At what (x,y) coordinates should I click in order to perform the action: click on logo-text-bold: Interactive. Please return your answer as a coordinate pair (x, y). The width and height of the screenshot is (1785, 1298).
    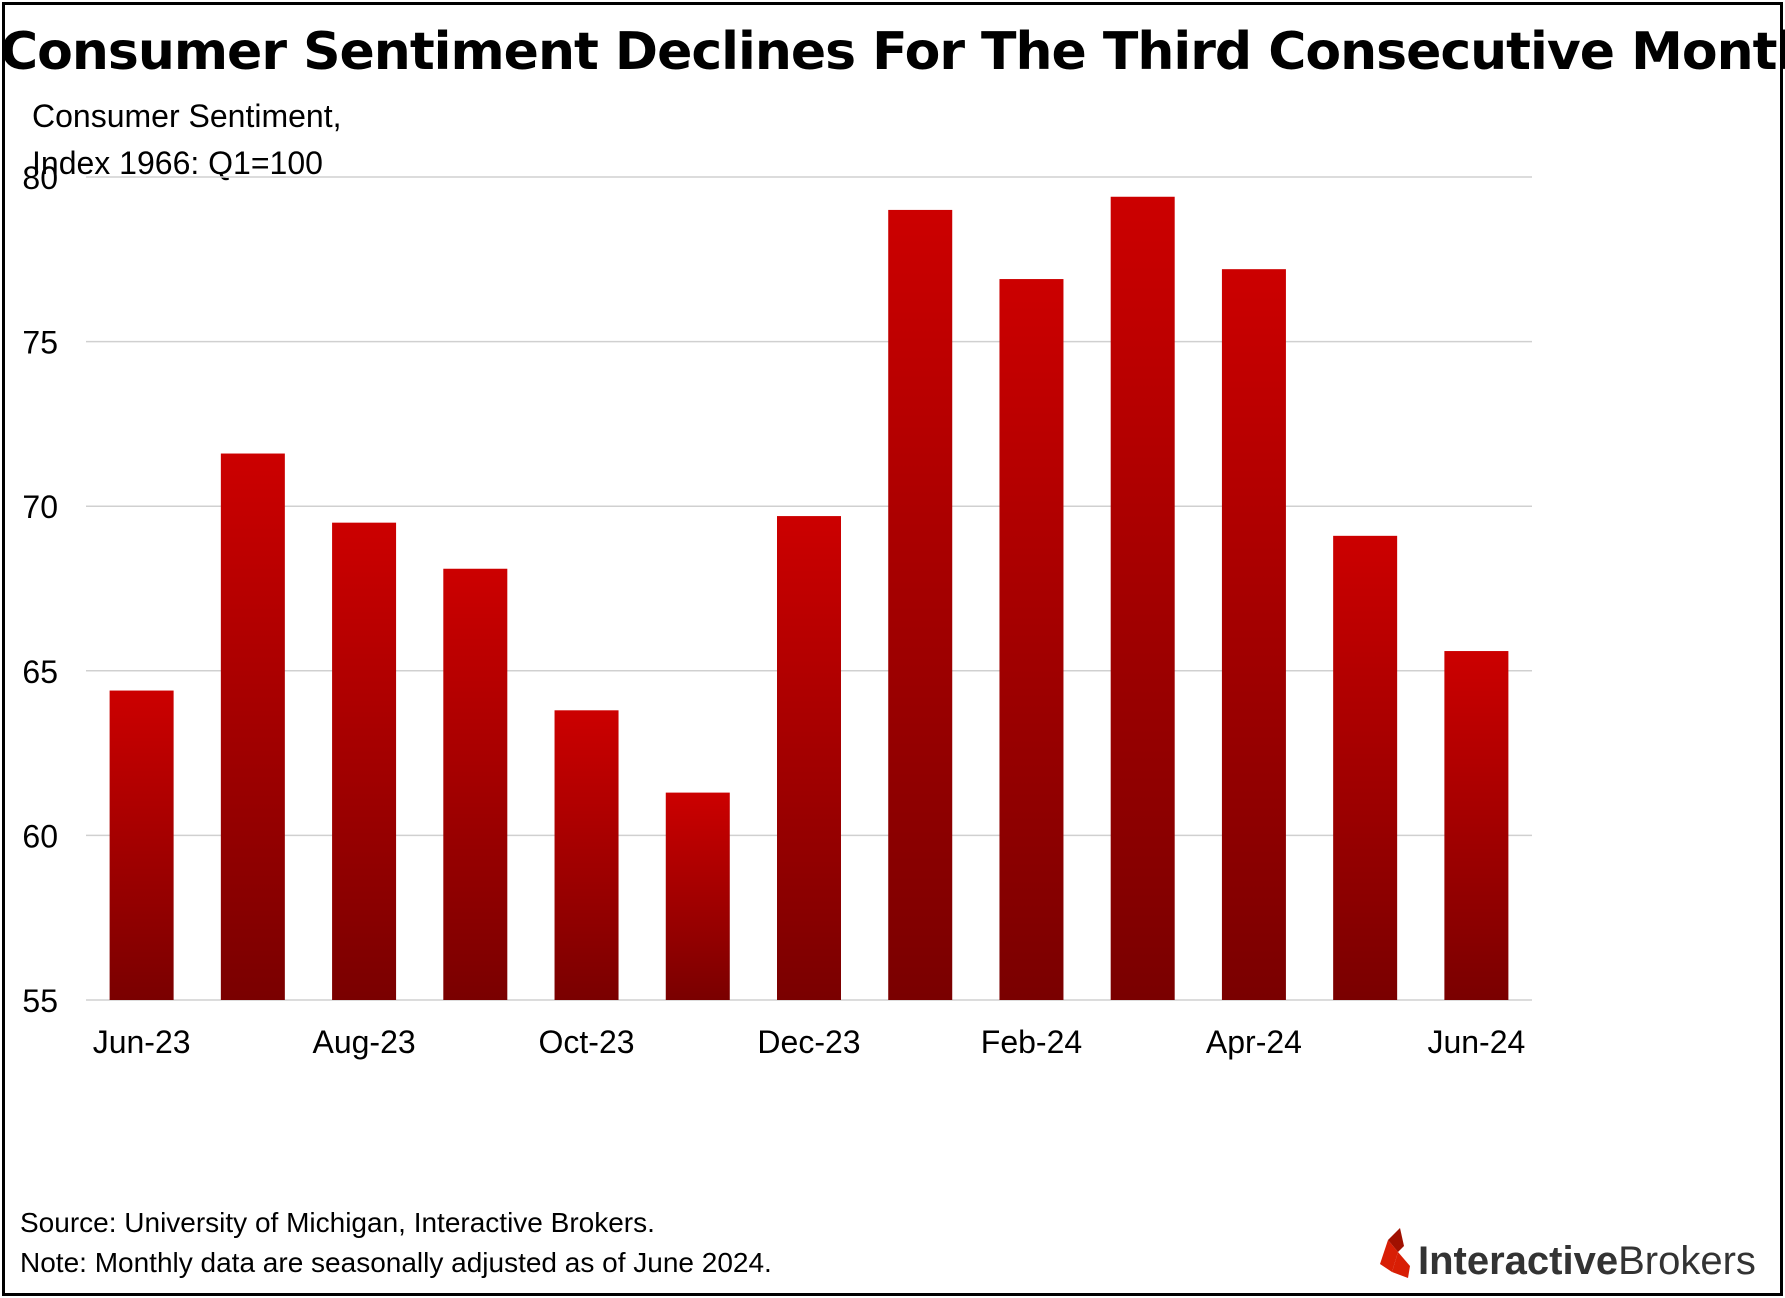
    Looking at the image, I should click on (1518, 1261).